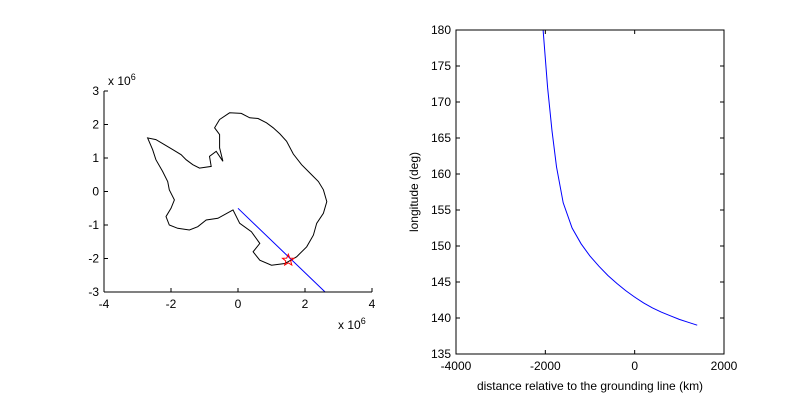 This screenshot has height=400, width=800. Describe the element at coordinates (441, 174) in the screenshot. I see `y-tick-label: 160` at that location.